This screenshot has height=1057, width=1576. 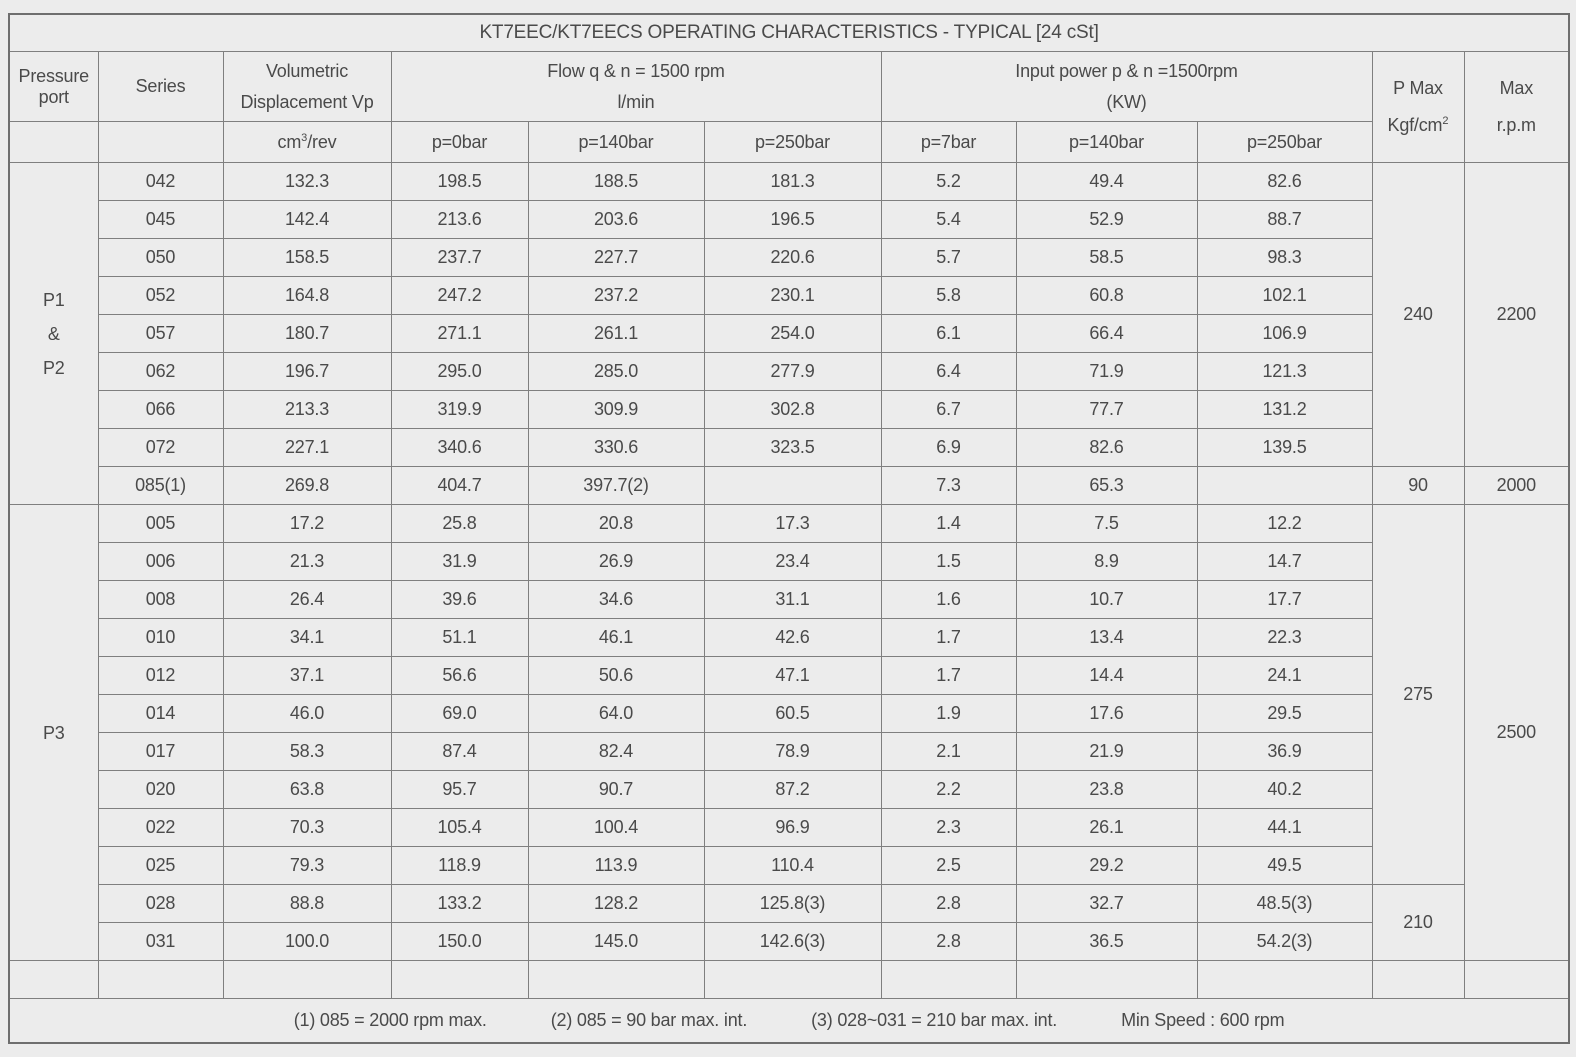 I want to click on header-flow-p140: p=140bar, so click(x=616, y=142).